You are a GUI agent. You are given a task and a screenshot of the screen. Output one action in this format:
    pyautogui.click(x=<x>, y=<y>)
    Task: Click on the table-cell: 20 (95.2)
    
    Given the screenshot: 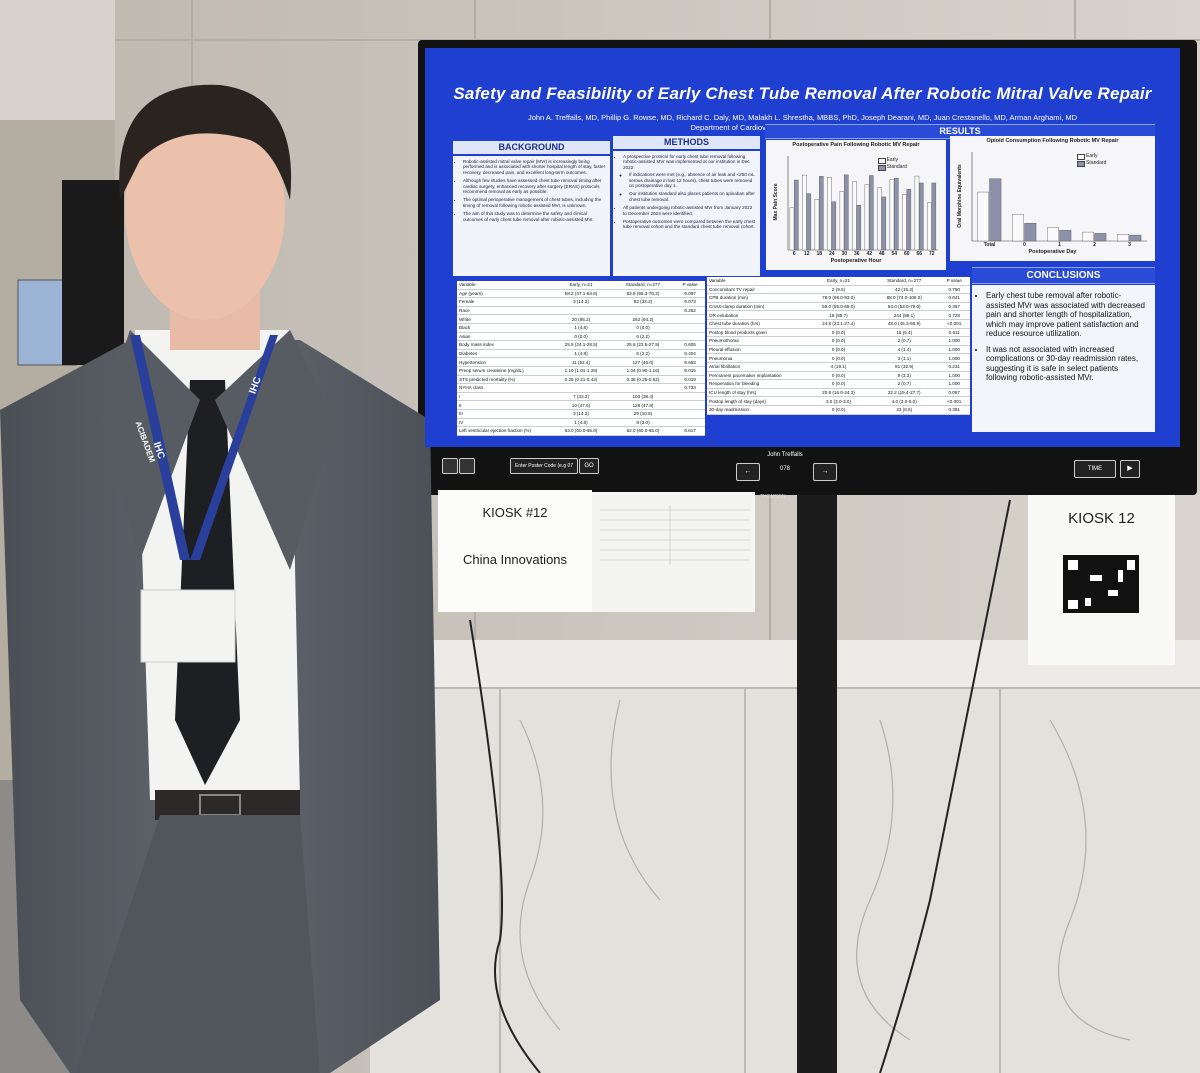 What is the action you would take?
    pyautogui.click(x=581, y=319)
    